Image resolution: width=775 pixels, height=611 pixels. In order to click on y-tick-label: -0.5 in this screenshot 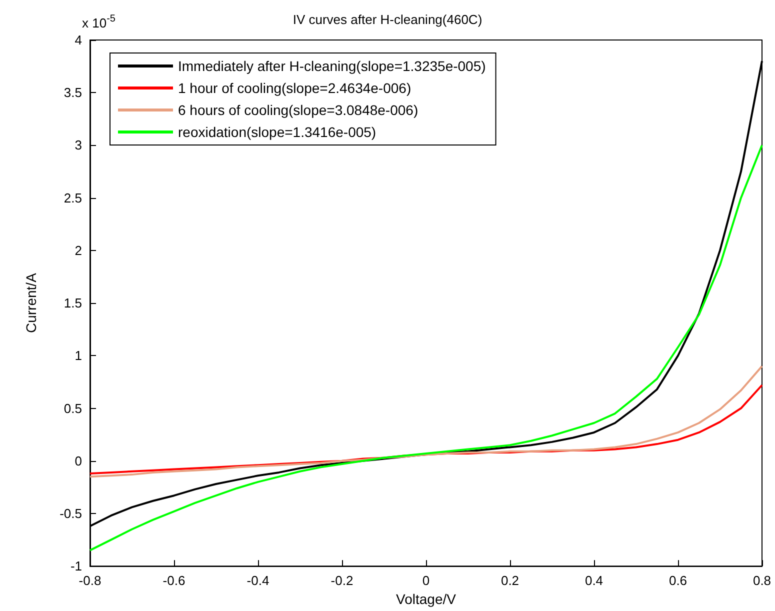, I will do `click(71, 513)`.